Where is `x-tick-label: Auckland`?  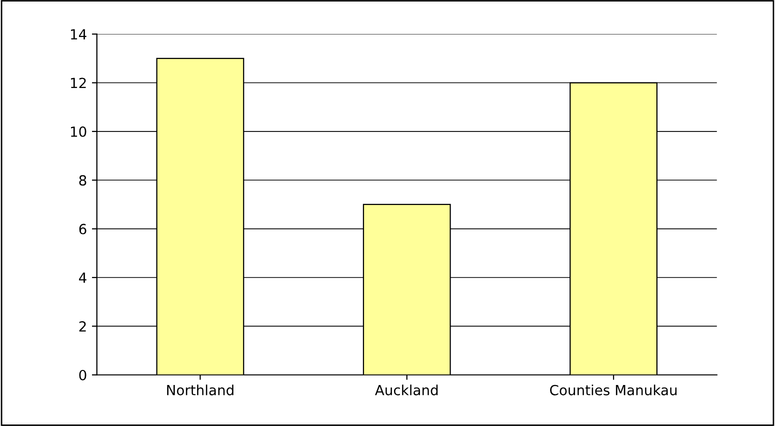
x-tick-label: Auckland is located at coordinates (406, 390).